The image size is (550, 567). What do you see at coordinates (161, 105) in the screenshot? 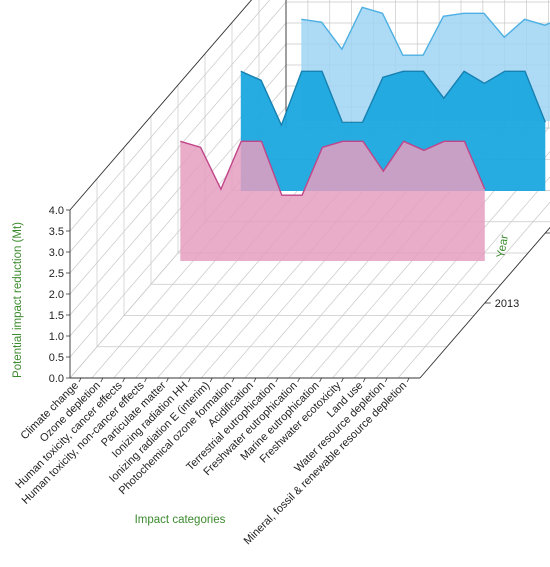
I see `frame-edge` at bounding box center [161, 105].